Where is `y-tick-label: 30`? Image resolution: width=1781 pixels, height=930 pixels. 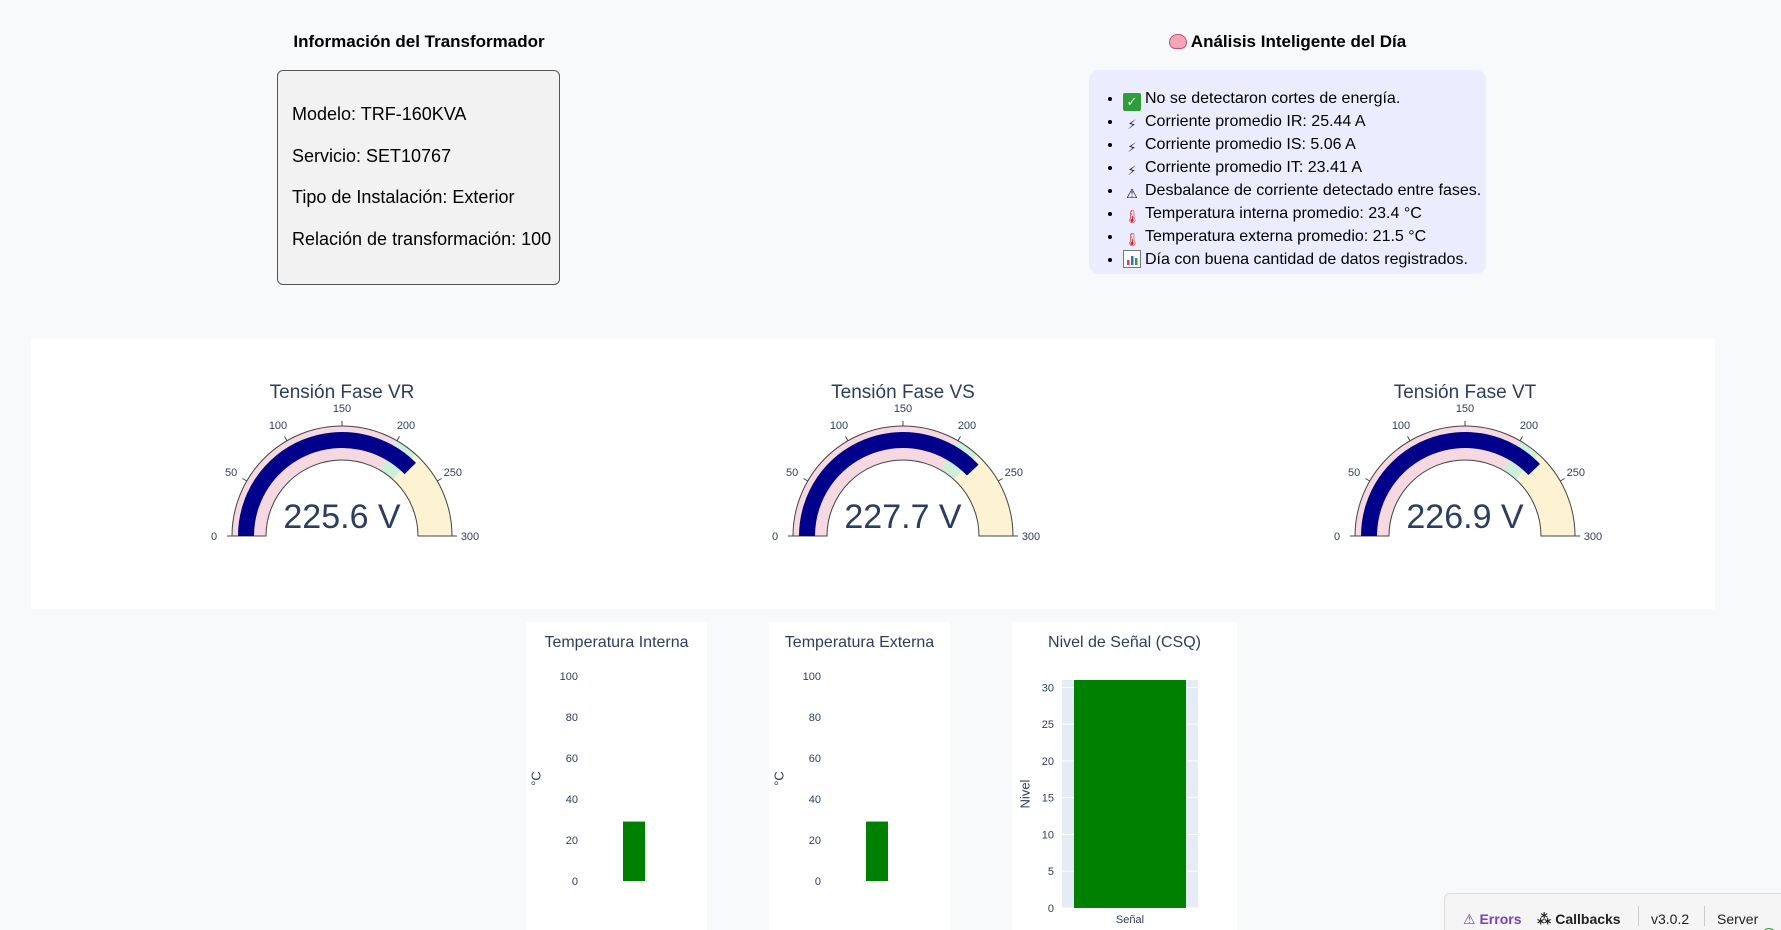
y-tick-label: 30 is located at coordinates (1048, 688).